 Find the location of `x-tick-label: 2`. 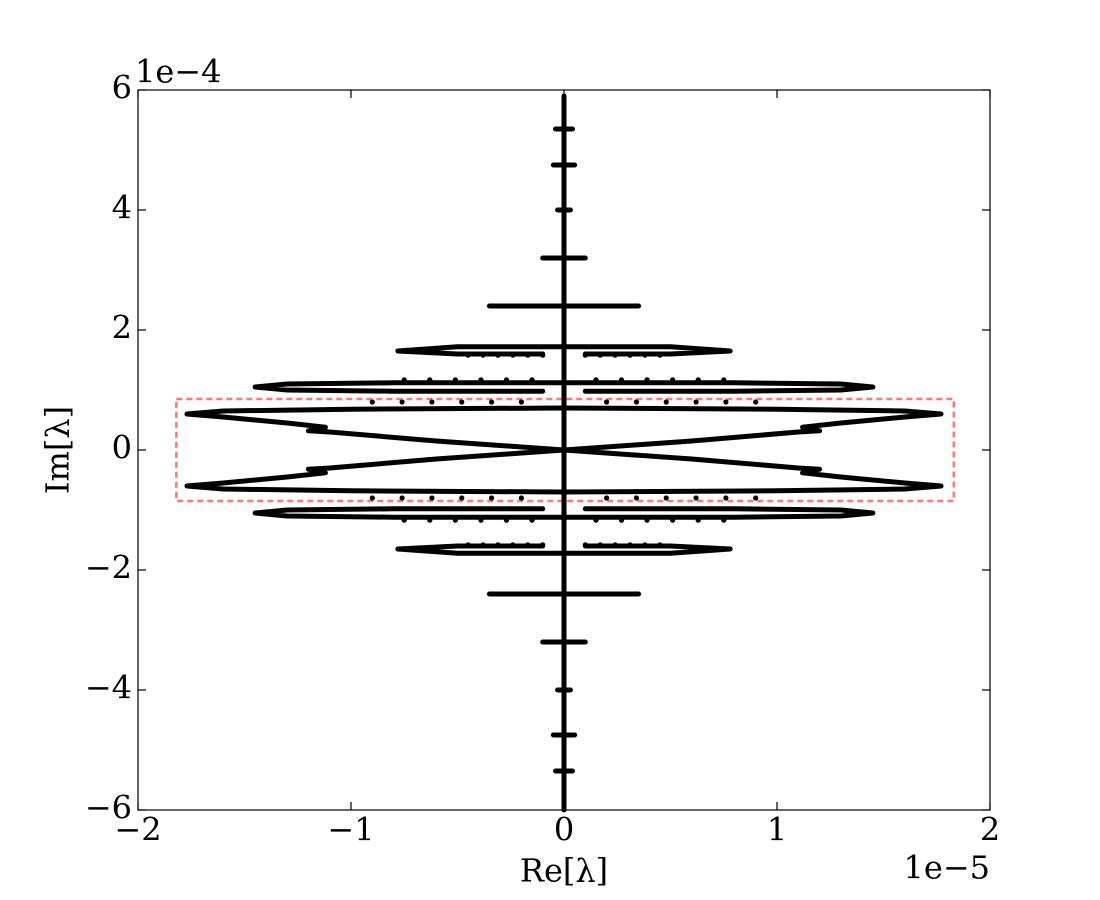

x-tick-label: 2 is located at coordinates (990, 830).